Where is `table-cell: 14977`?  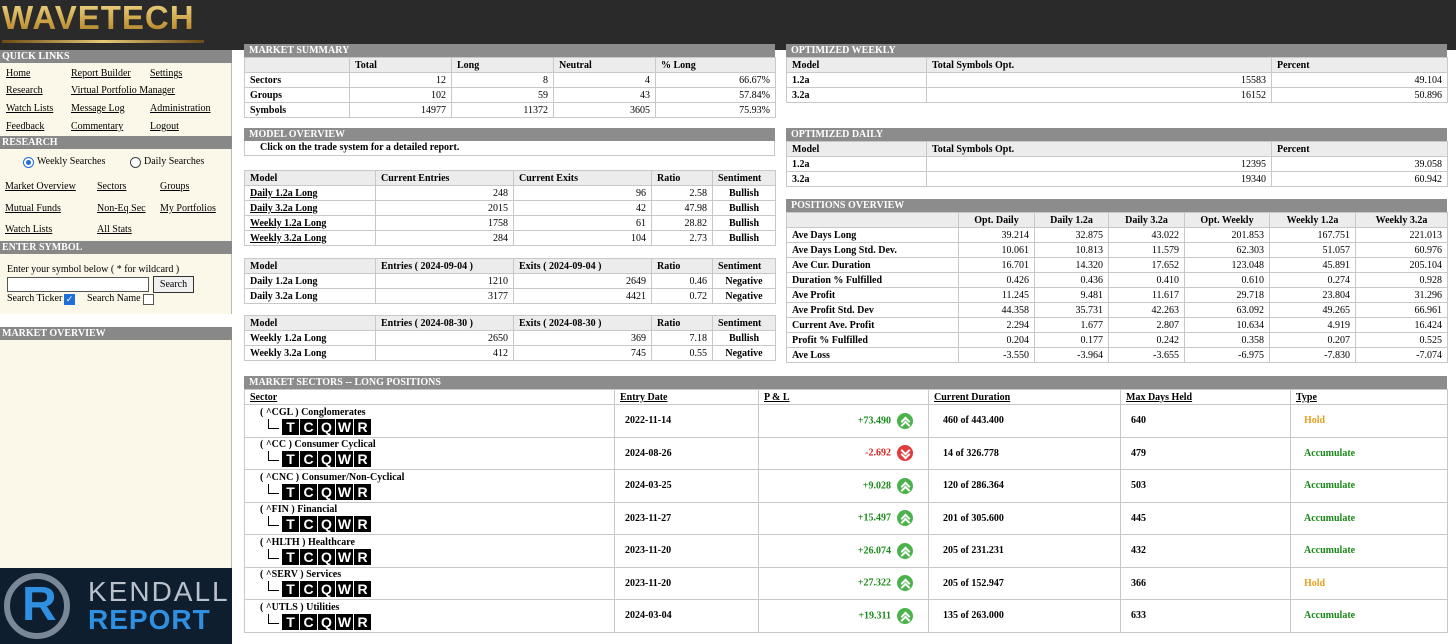 table-cell: 14977 is located at coordinates (400, 110).